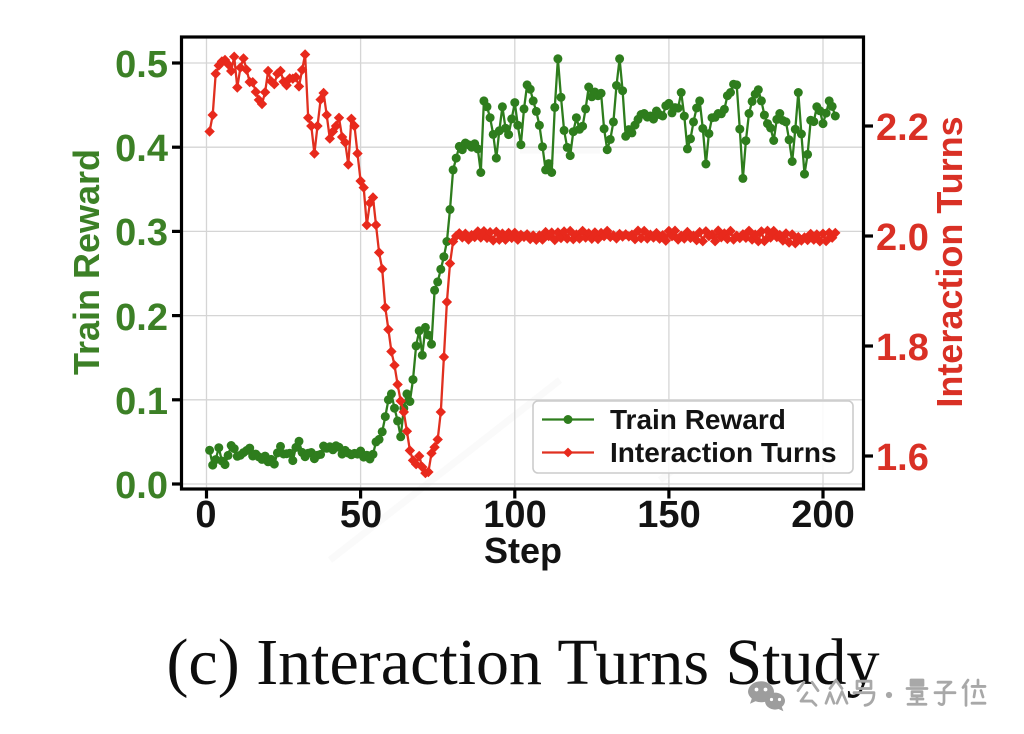  What do you see at coordinates (822, 515) in the screenshot?
I see `svg-text: 200` at bounding box center [822, 515].